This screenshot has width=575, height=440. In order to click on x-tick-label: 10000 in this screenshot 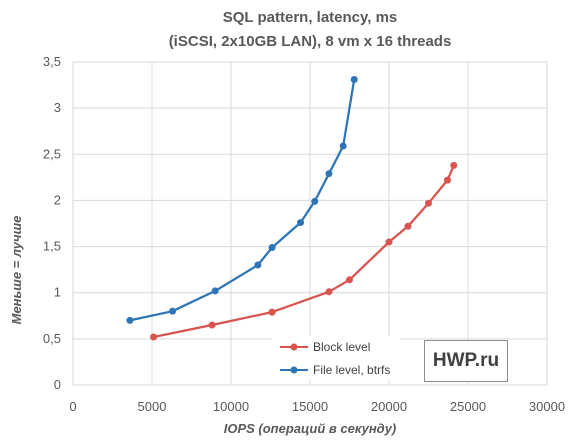, I will do `click(231, 406)`.